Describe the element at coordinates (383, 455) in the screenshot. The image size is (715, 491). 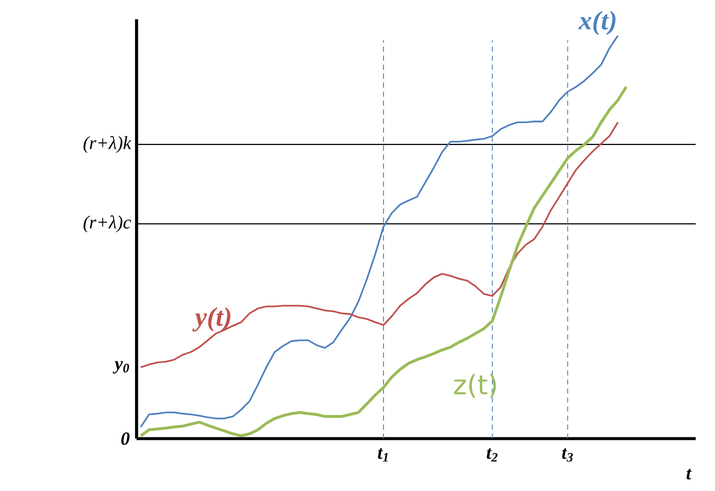
I see `x-tick-label: t$_{1}$` at that location.